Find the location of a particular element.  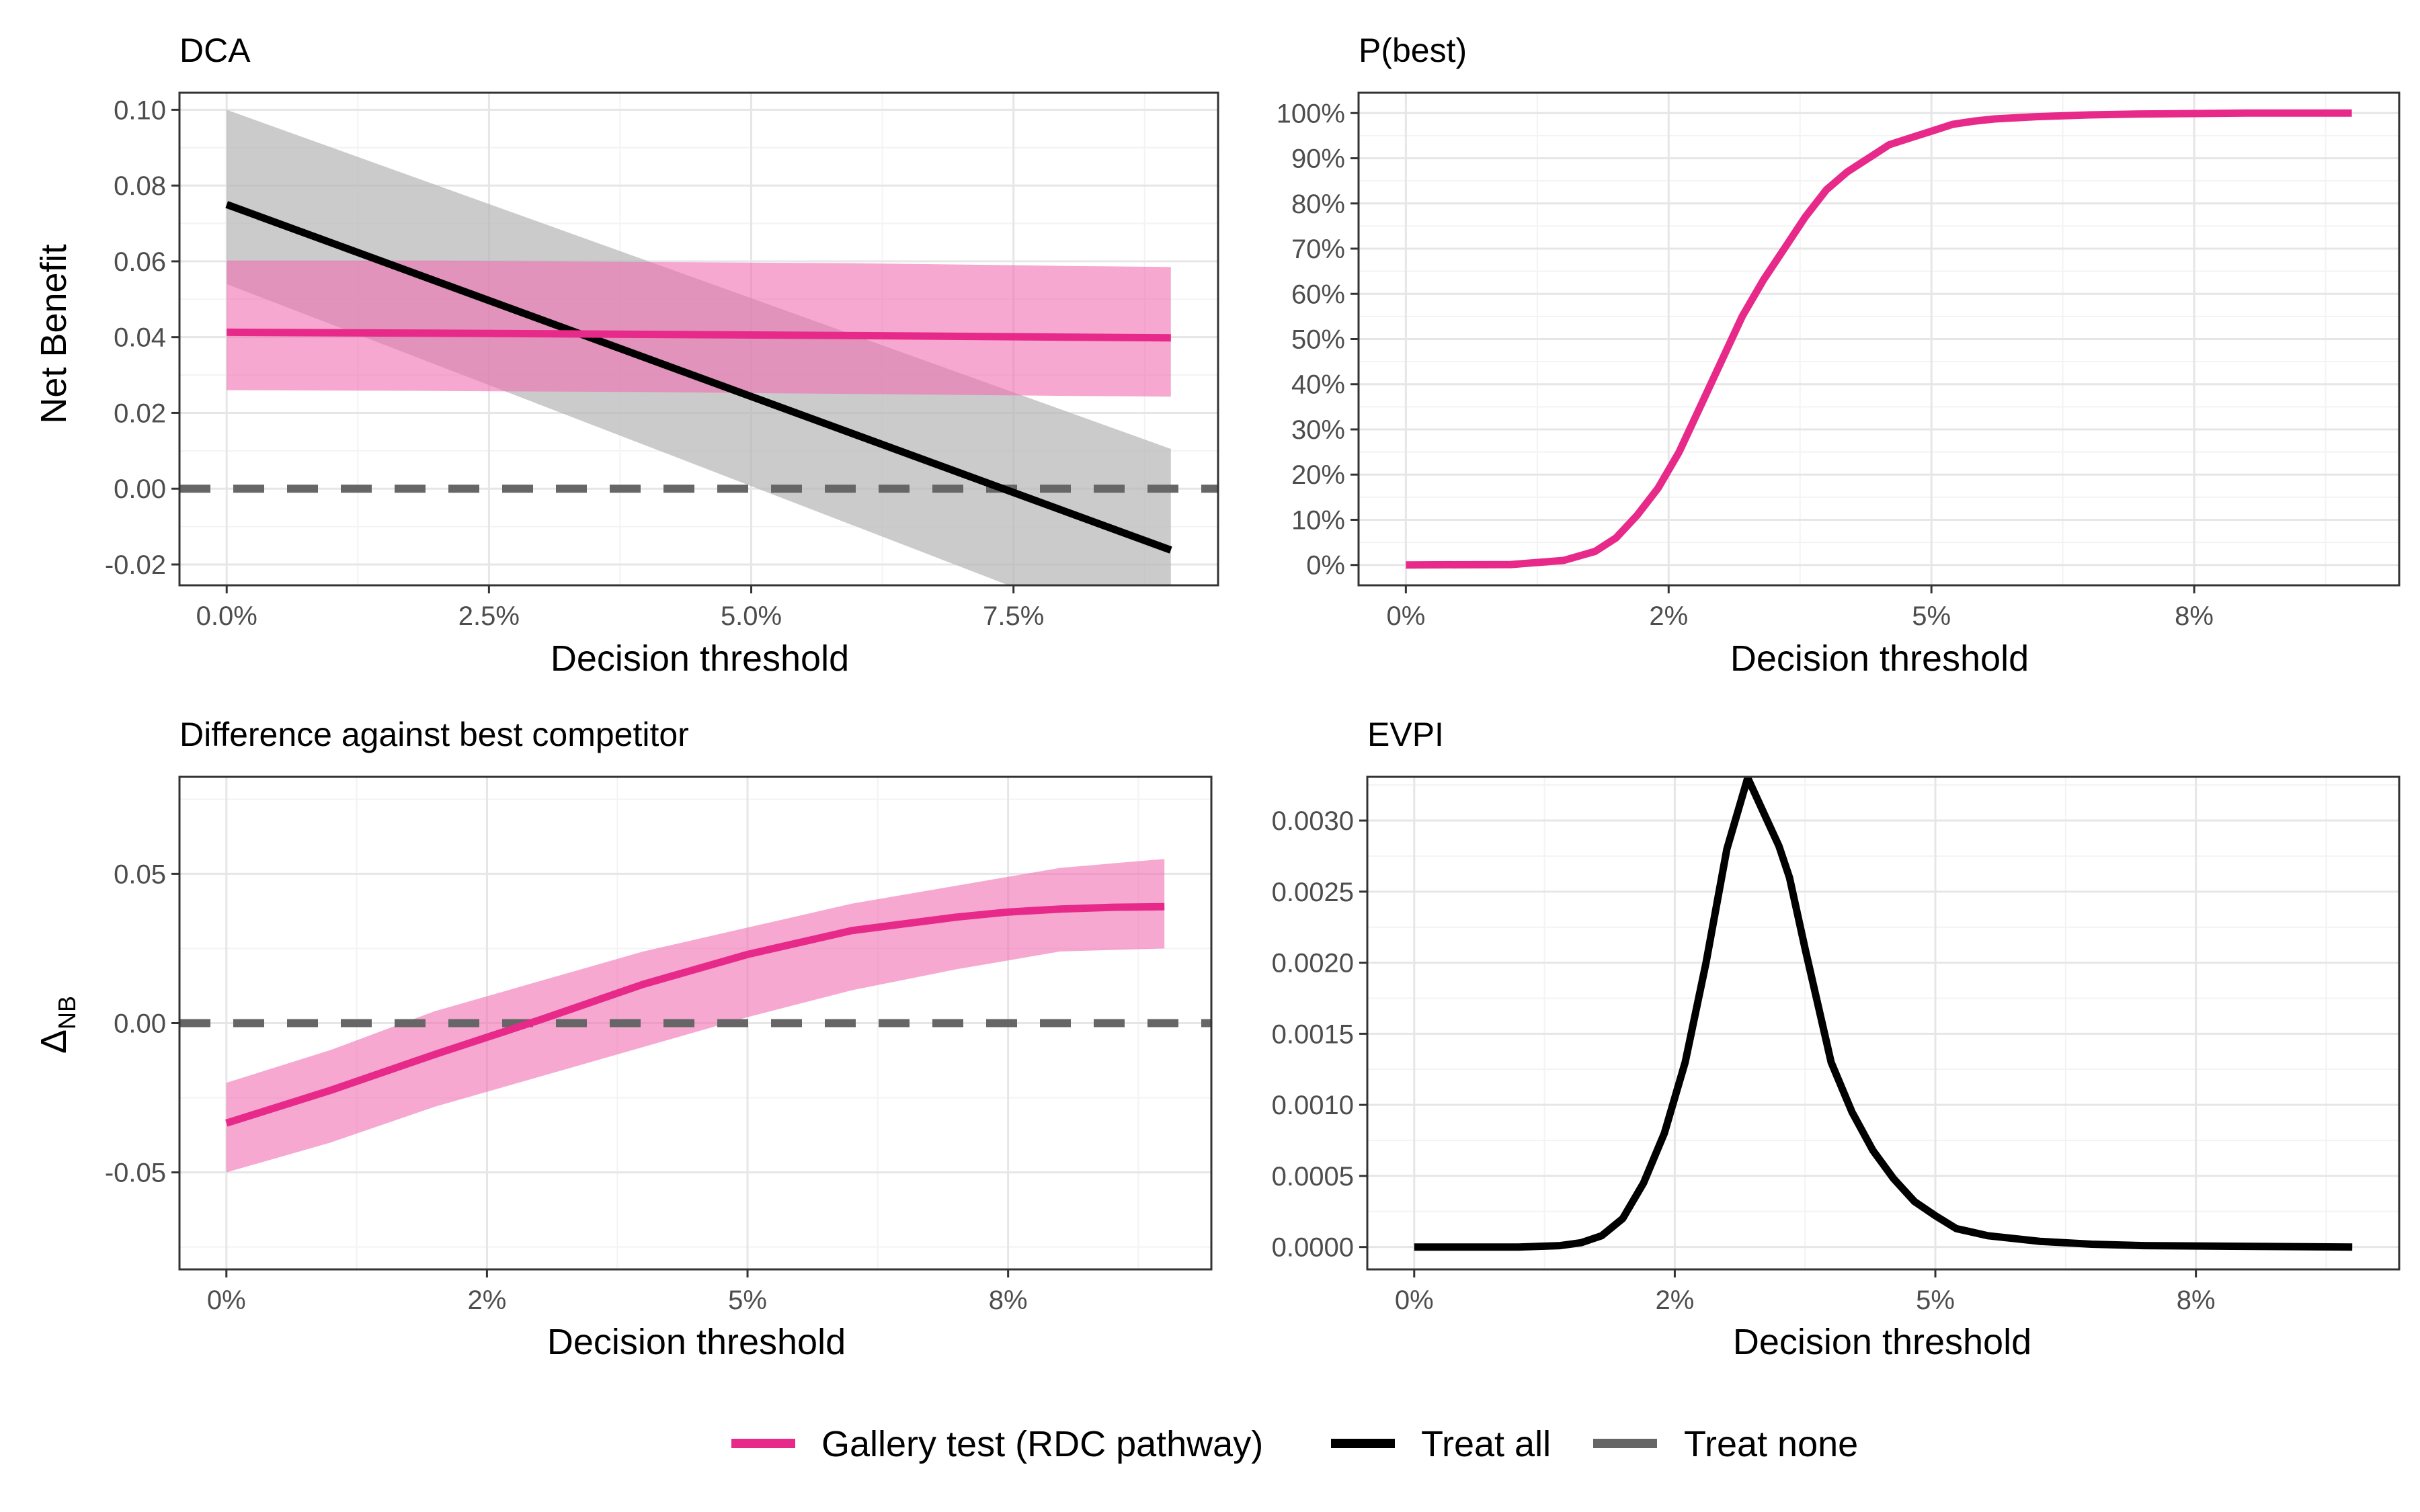

pbest-ytick-label-8: 80% is located at coordinates (1318, 205).